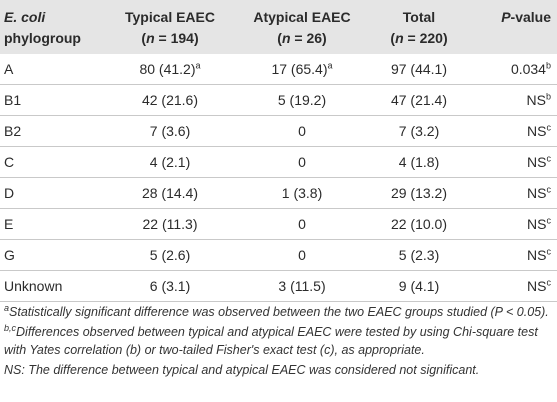 This screenshot has height=402, width=557. Describe the element at coordinates (506, 17) in the screenshot. I see `header-p-var: P` at that location.